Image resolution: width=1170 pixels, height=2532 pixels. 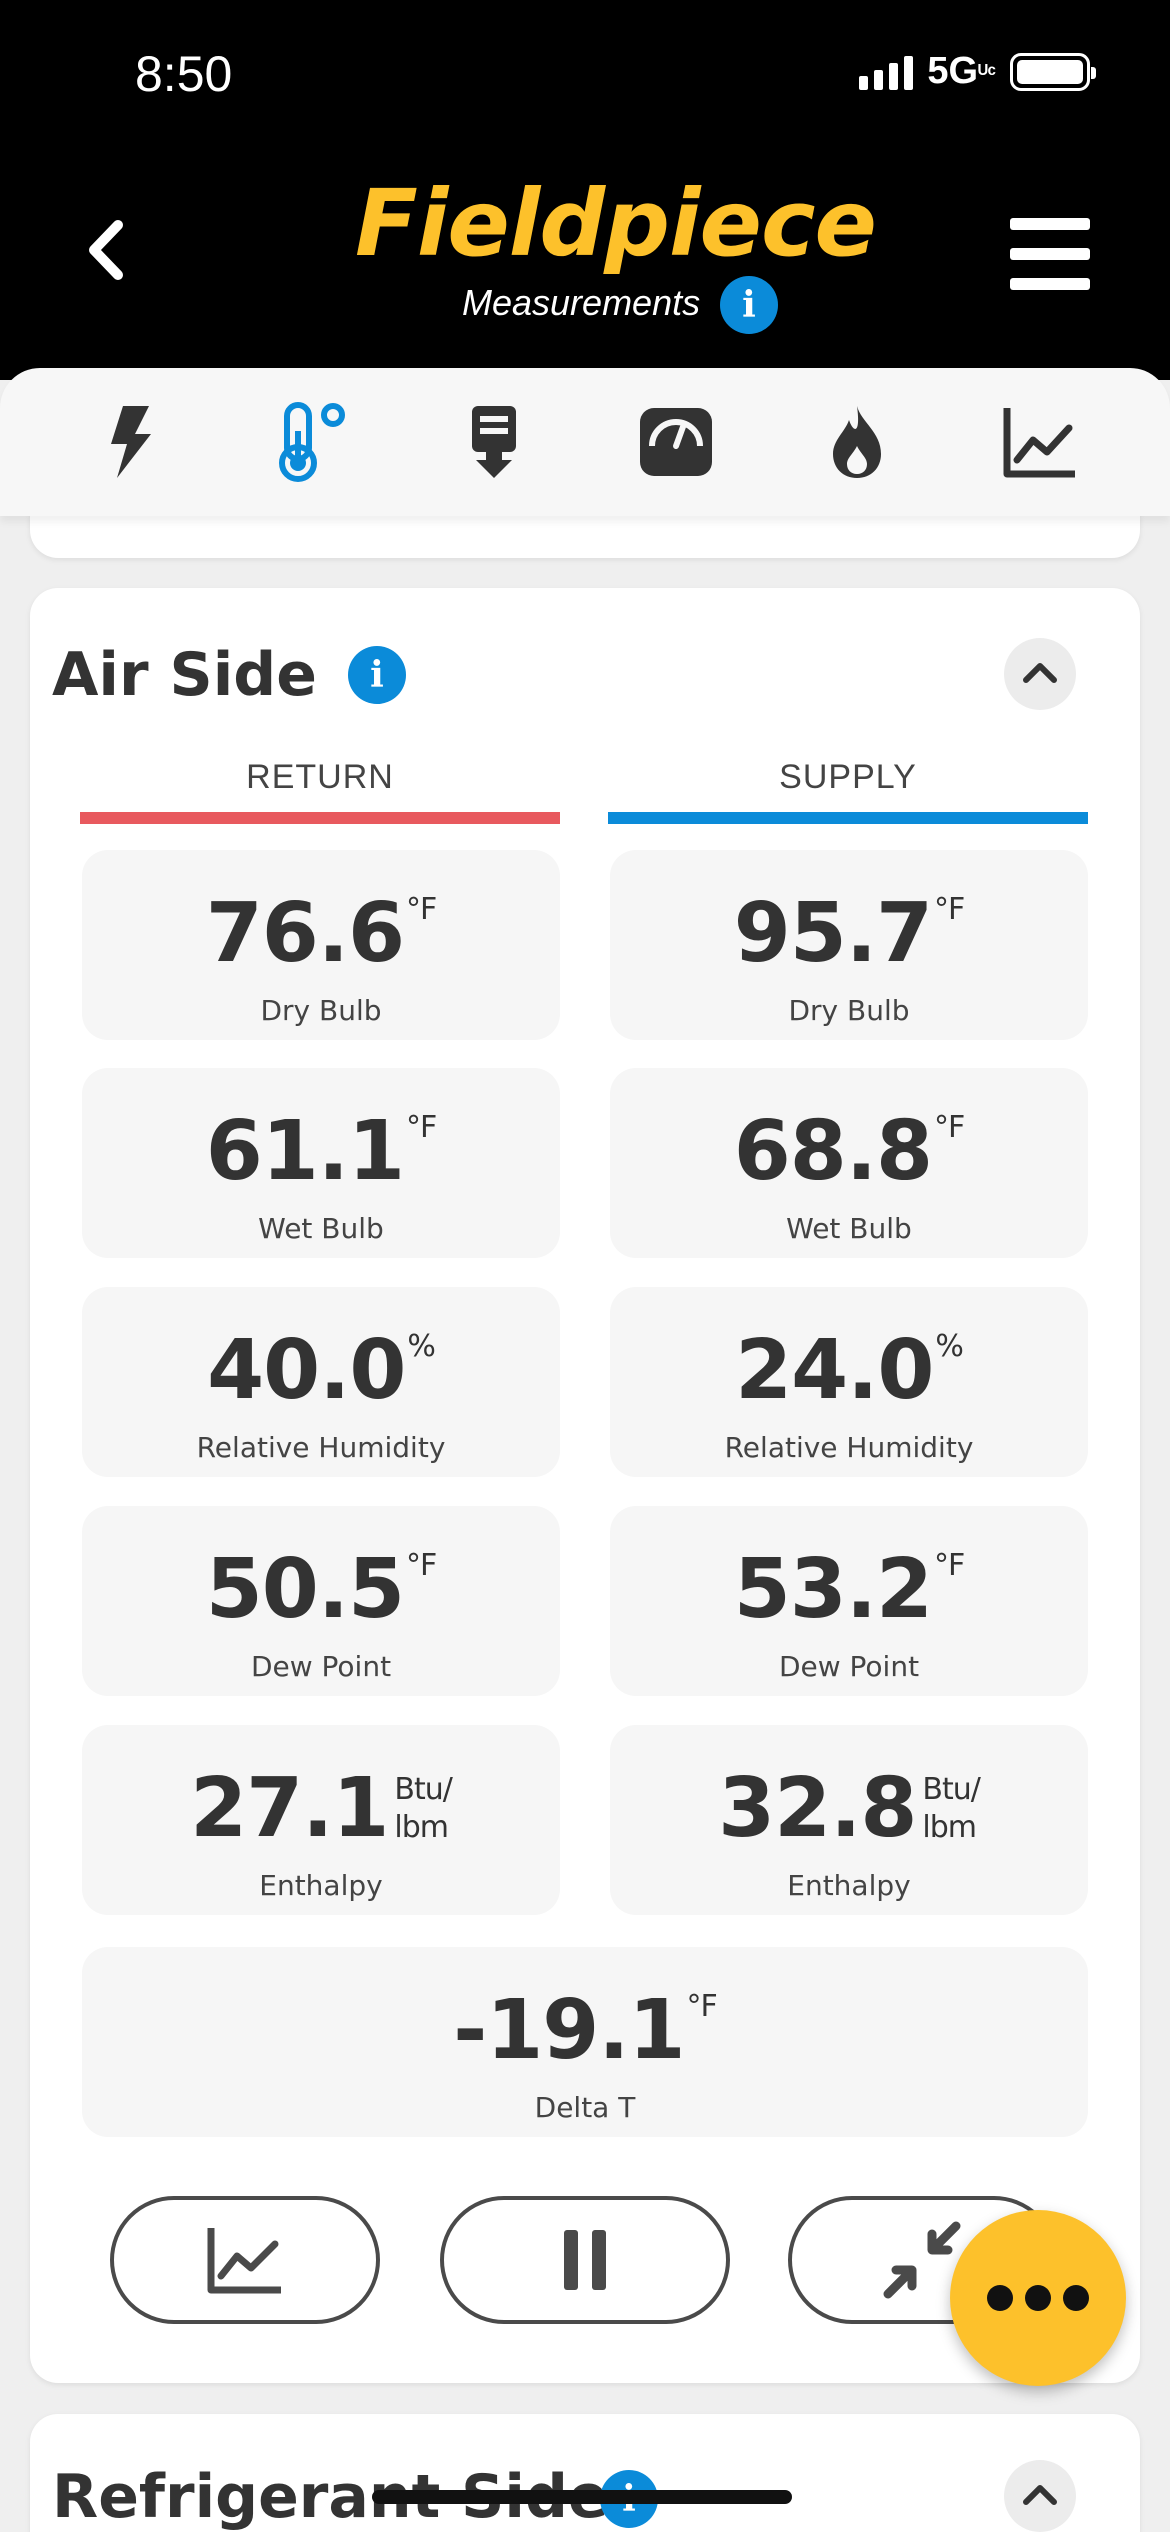 I want to click on back-button, so click(x=110, y=250).